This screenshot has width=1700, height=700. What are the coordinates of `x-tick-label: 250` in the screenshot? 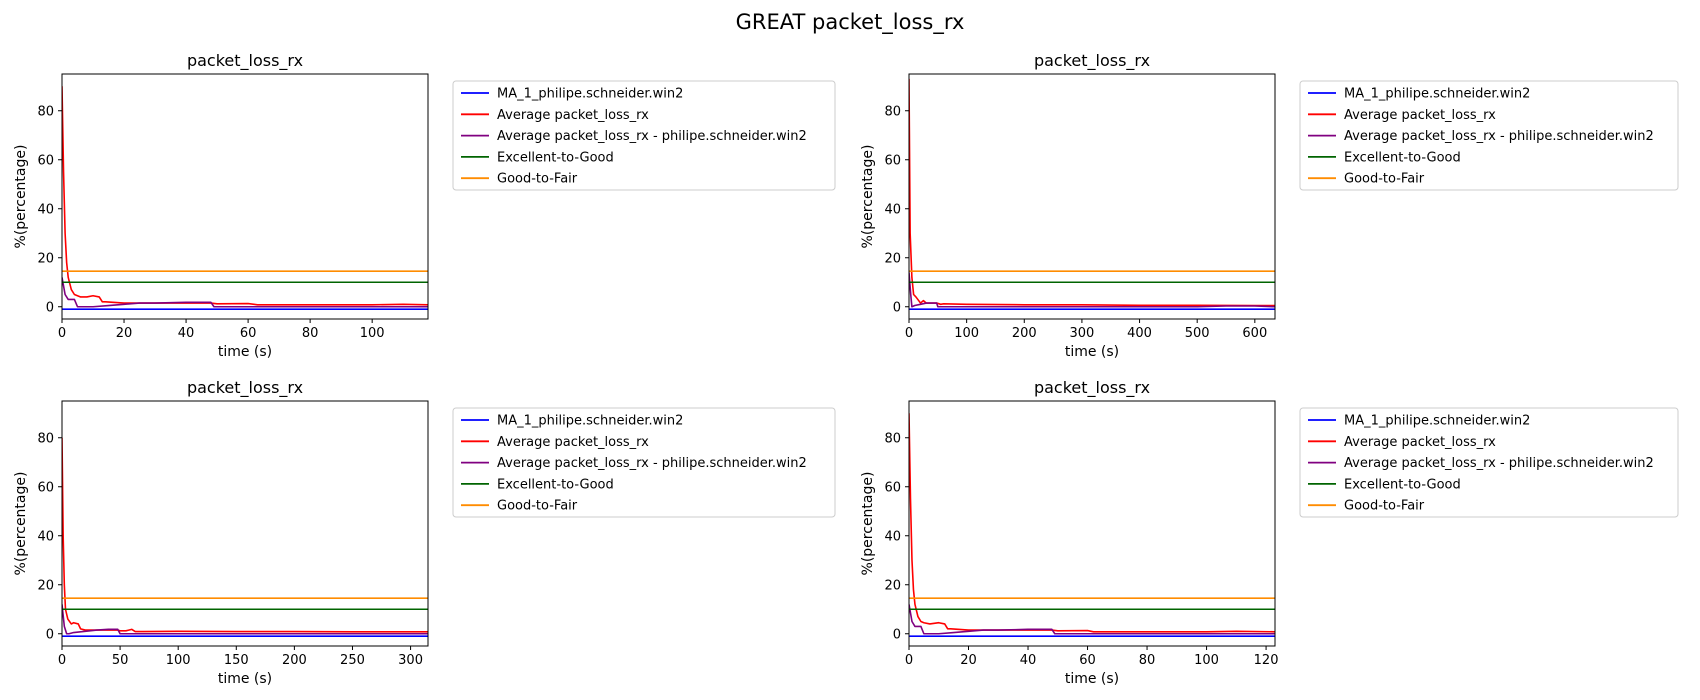 It's located at (352, 660).